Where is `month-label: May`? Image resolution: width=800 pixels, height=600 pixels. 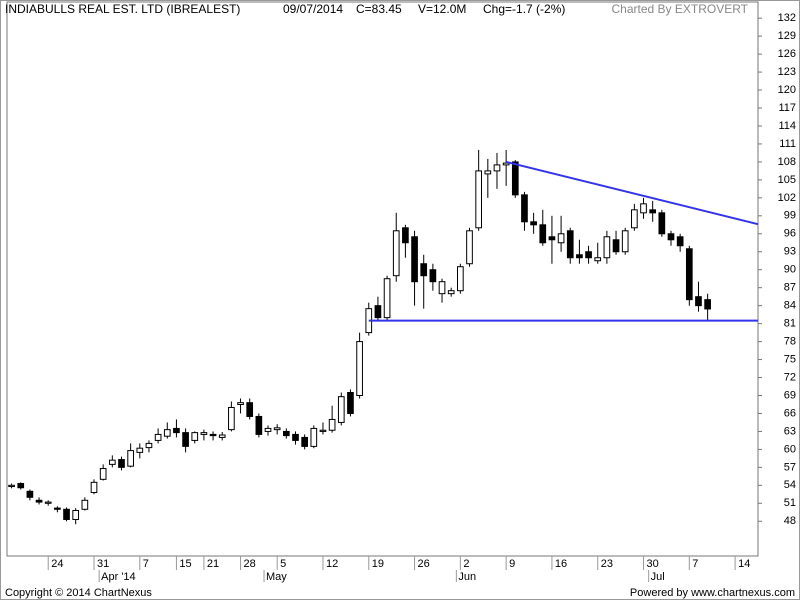 month-label: May is located at coordinates (276, 577).